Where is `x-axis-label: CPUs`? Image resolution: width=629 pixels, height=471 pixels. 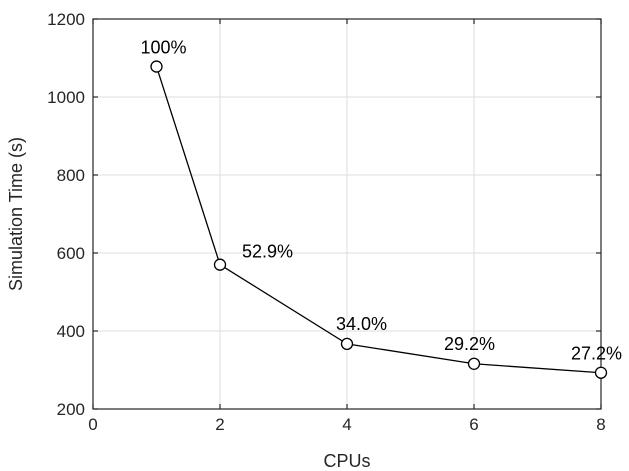 x-axis-label: CPUs is located at coordinates (346, 461).